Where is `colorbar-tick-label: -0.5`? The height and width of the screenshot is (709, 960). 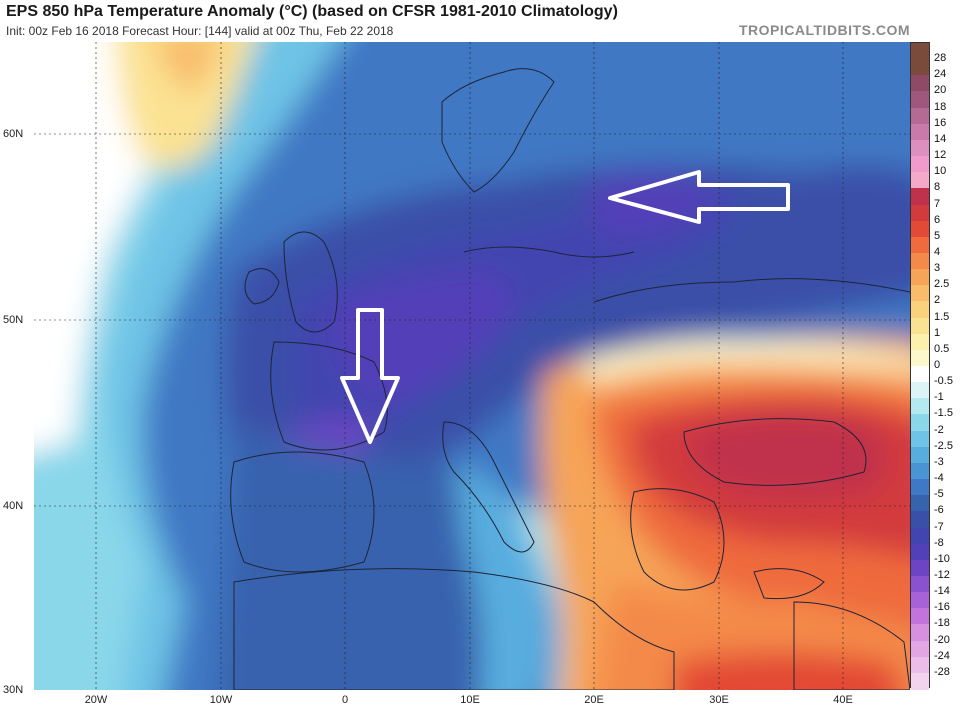
colorbar-tick-label: -0.5 is located at coordinates (943, 381).